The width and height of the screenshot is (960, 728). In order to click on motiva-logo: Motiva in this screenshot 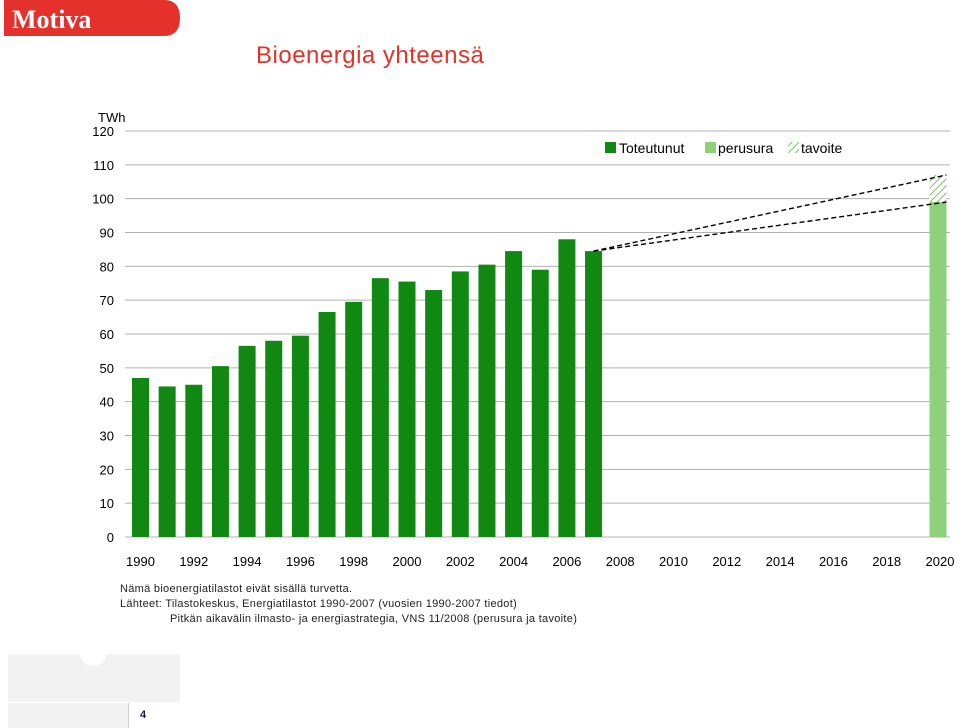, I will do `click(92, 18)`.